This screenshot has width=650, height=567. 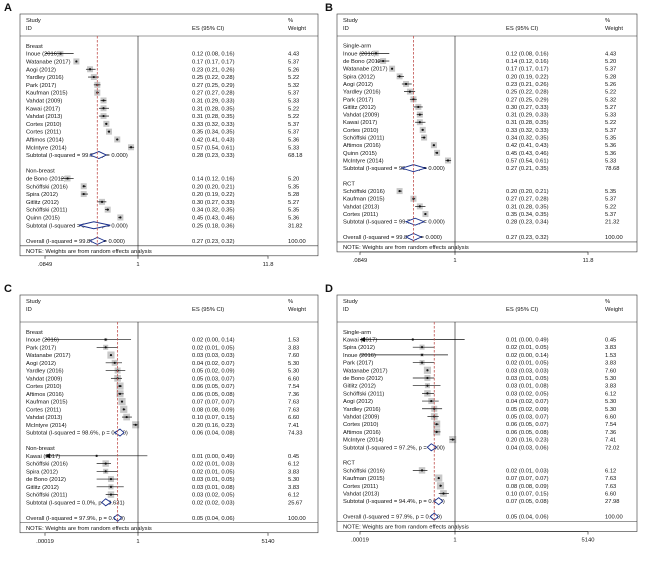 I want to click on study-es: 0.57 (0.54, 0.61), so click(x=527, y=161).